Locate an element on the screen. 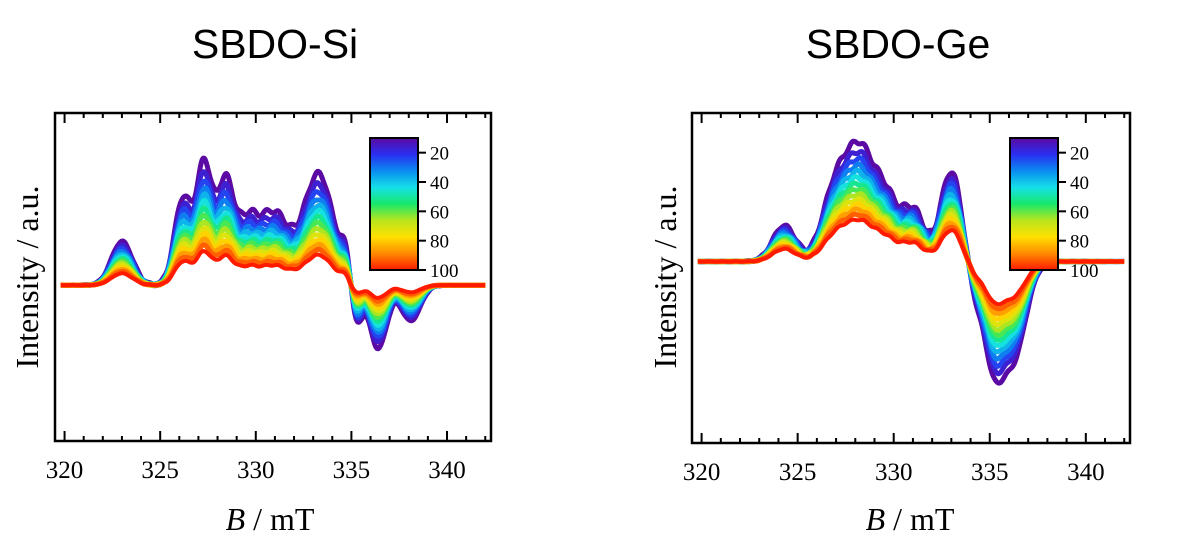  chart-title: SBDO-Ge is located at coordinates (898, 44).